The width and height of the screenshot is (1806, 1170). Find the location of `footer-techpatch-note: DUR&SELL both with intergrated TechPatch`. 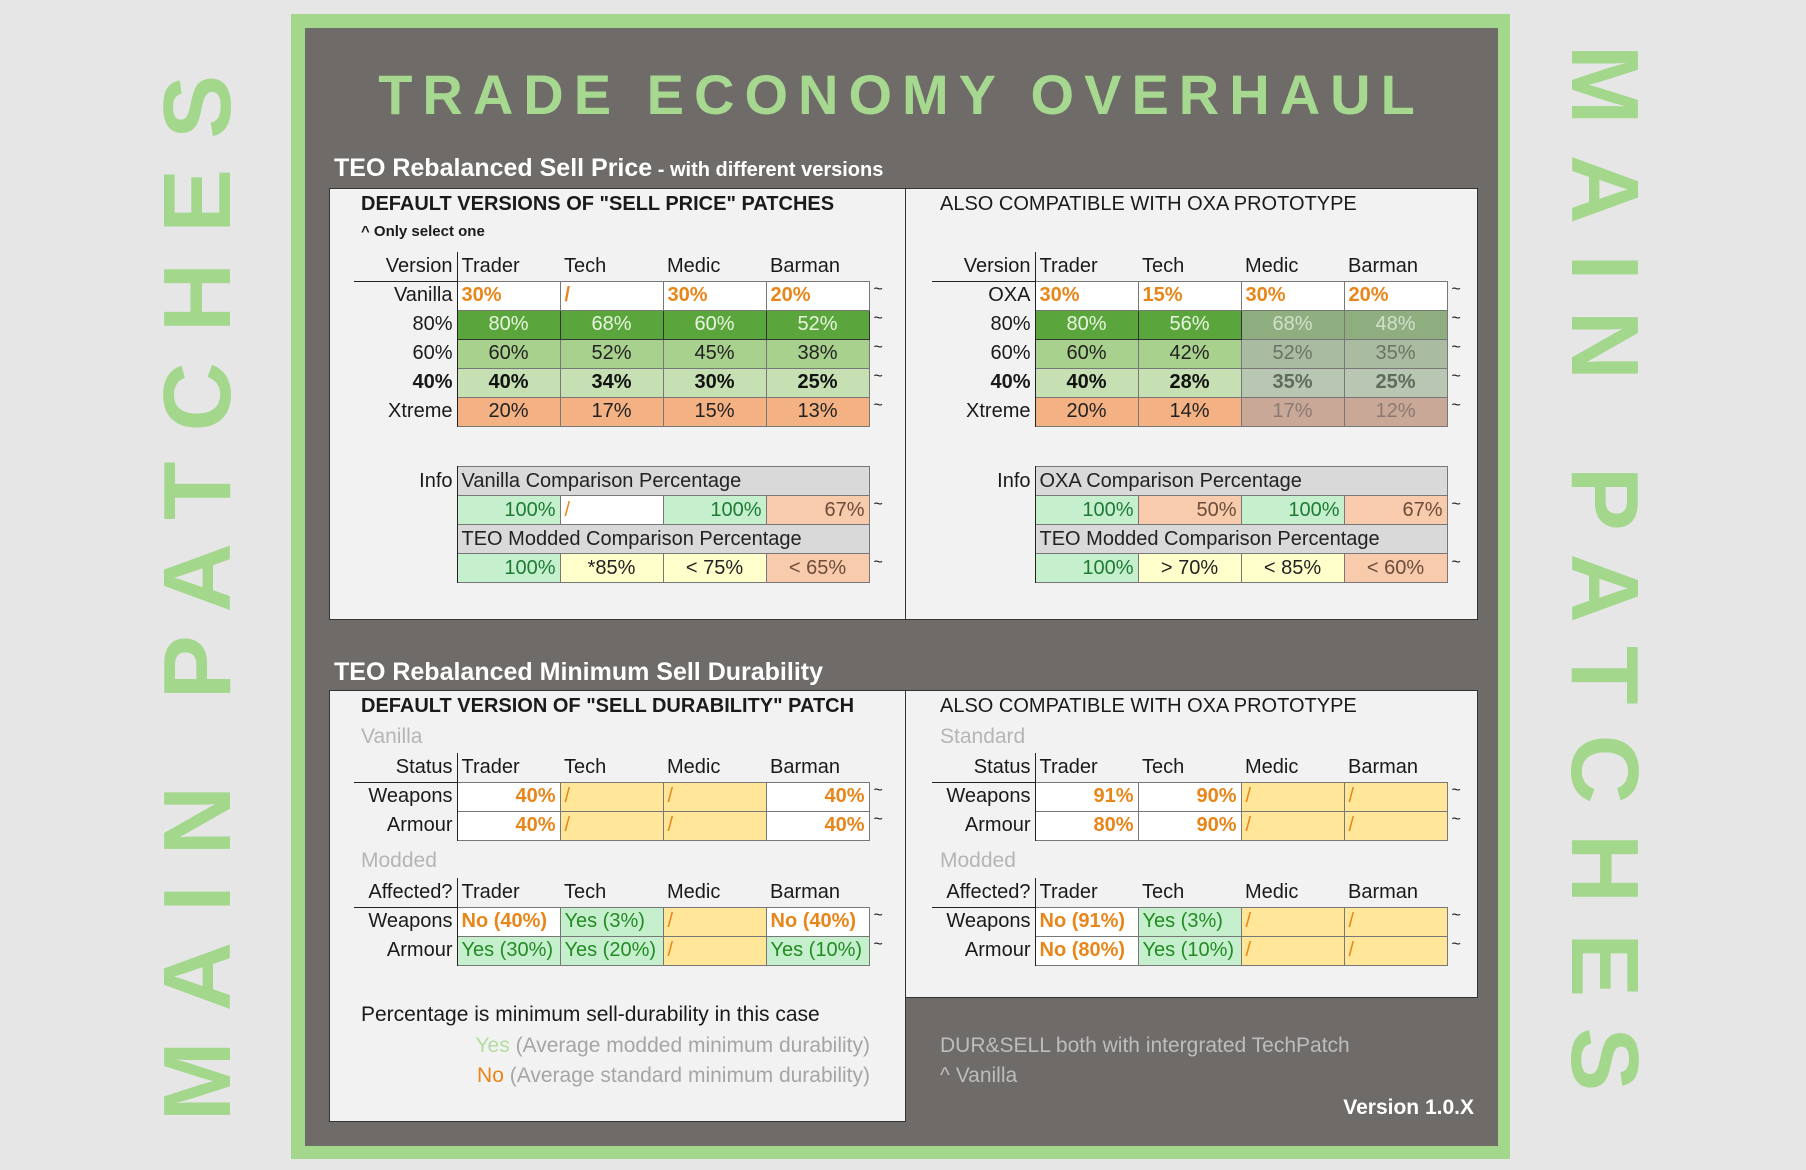

footer-techpatch-note: DUR&SELL both with intergrated TechPatch is located at coordinates (1145, 1045).